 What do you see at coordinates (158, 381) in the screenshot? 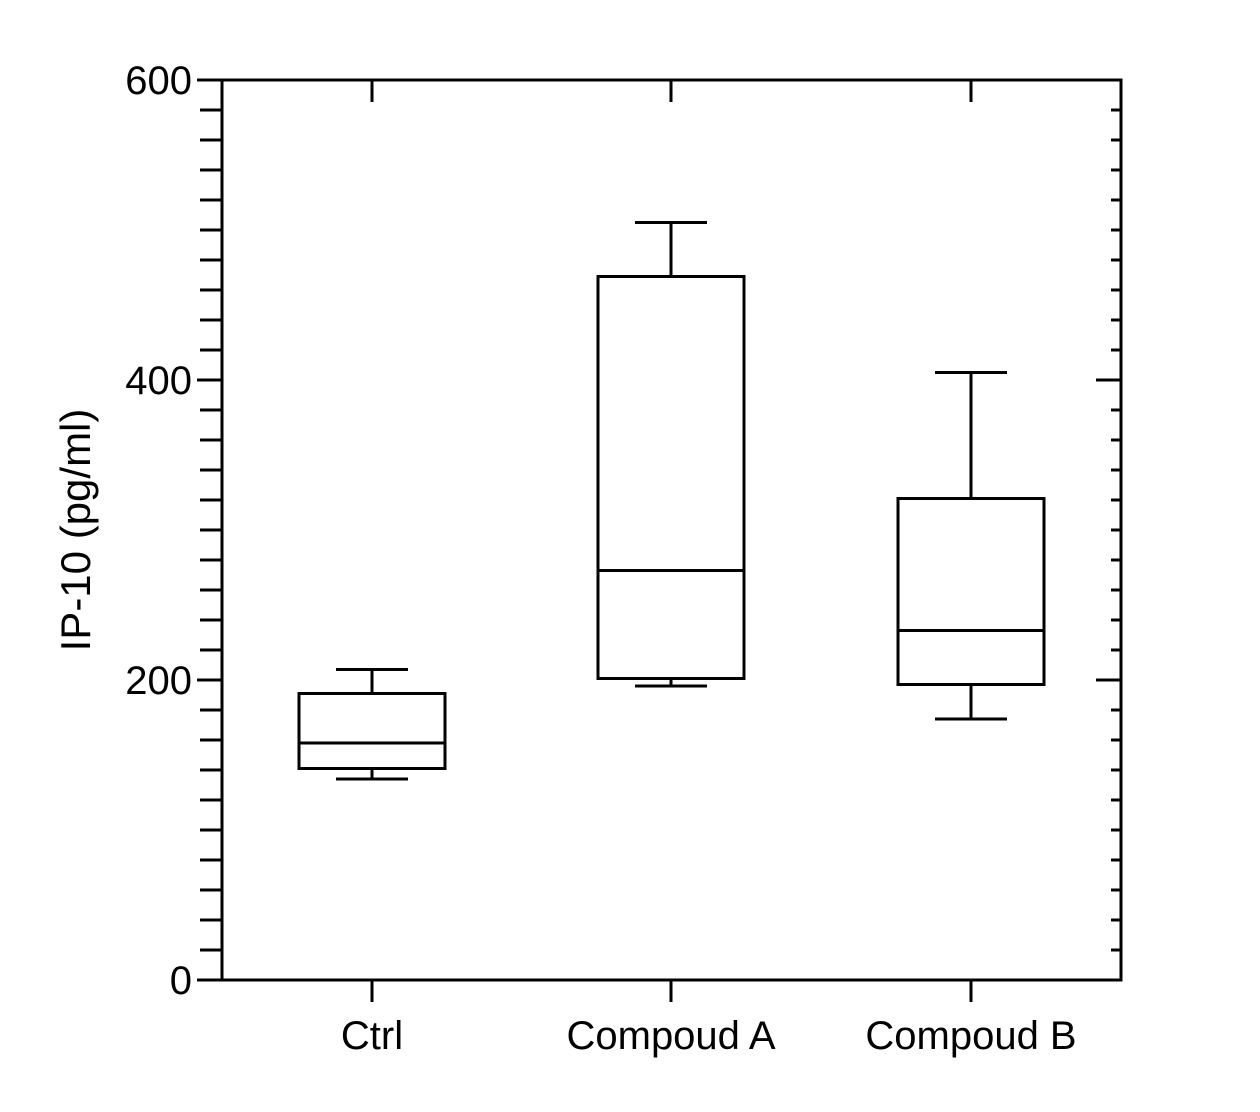
I see `y-tick-label: 400` at bounding box center [158, 381].